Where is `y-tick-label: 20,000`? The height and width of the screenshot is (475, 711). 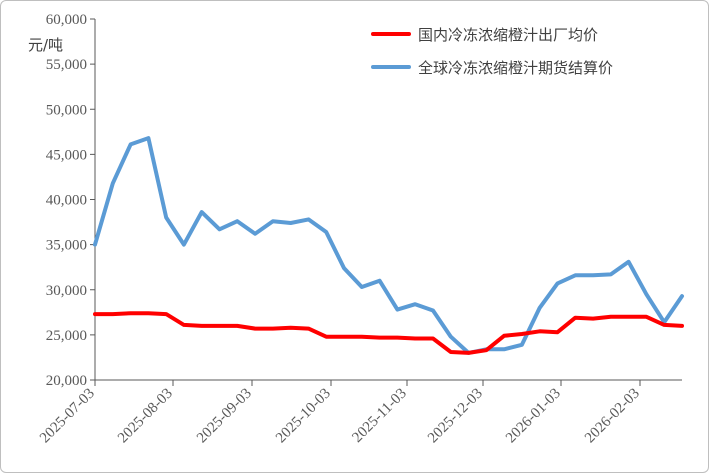
y-tick-label: 20,000 is located at coordinates (66, 381).